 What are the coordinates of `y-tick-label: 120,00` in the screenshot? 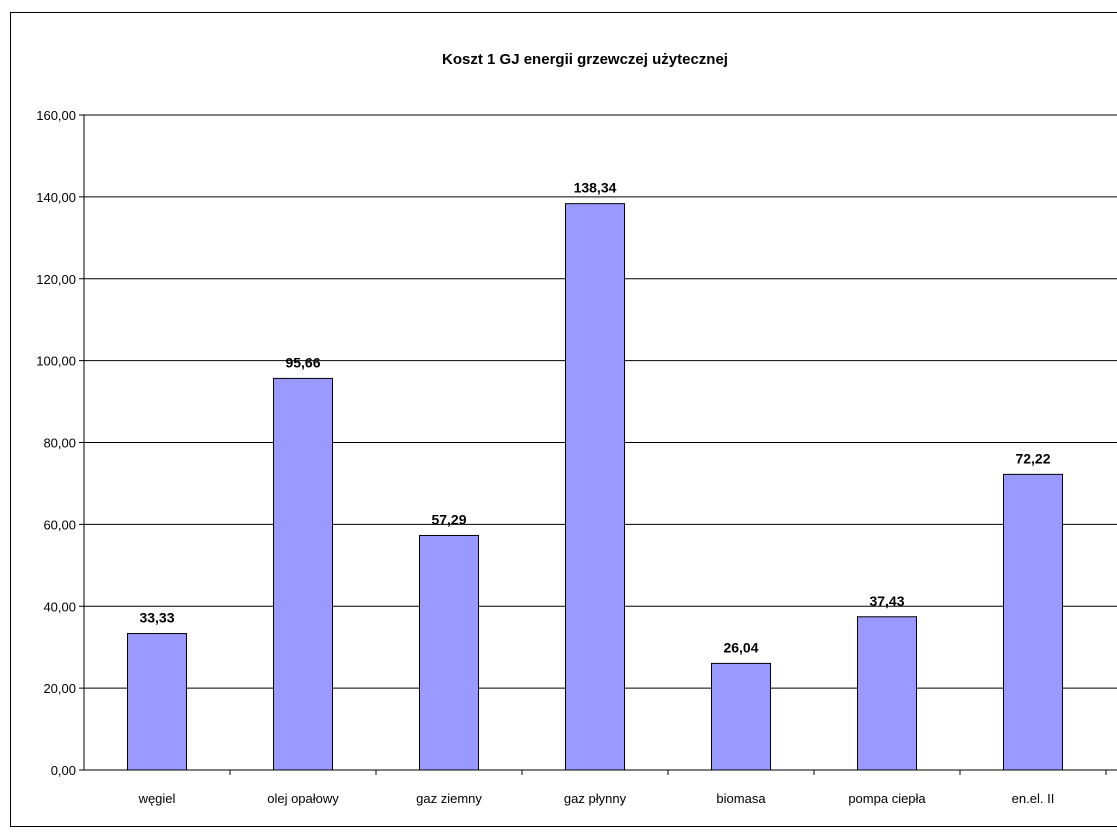 It's located at (56, 279).